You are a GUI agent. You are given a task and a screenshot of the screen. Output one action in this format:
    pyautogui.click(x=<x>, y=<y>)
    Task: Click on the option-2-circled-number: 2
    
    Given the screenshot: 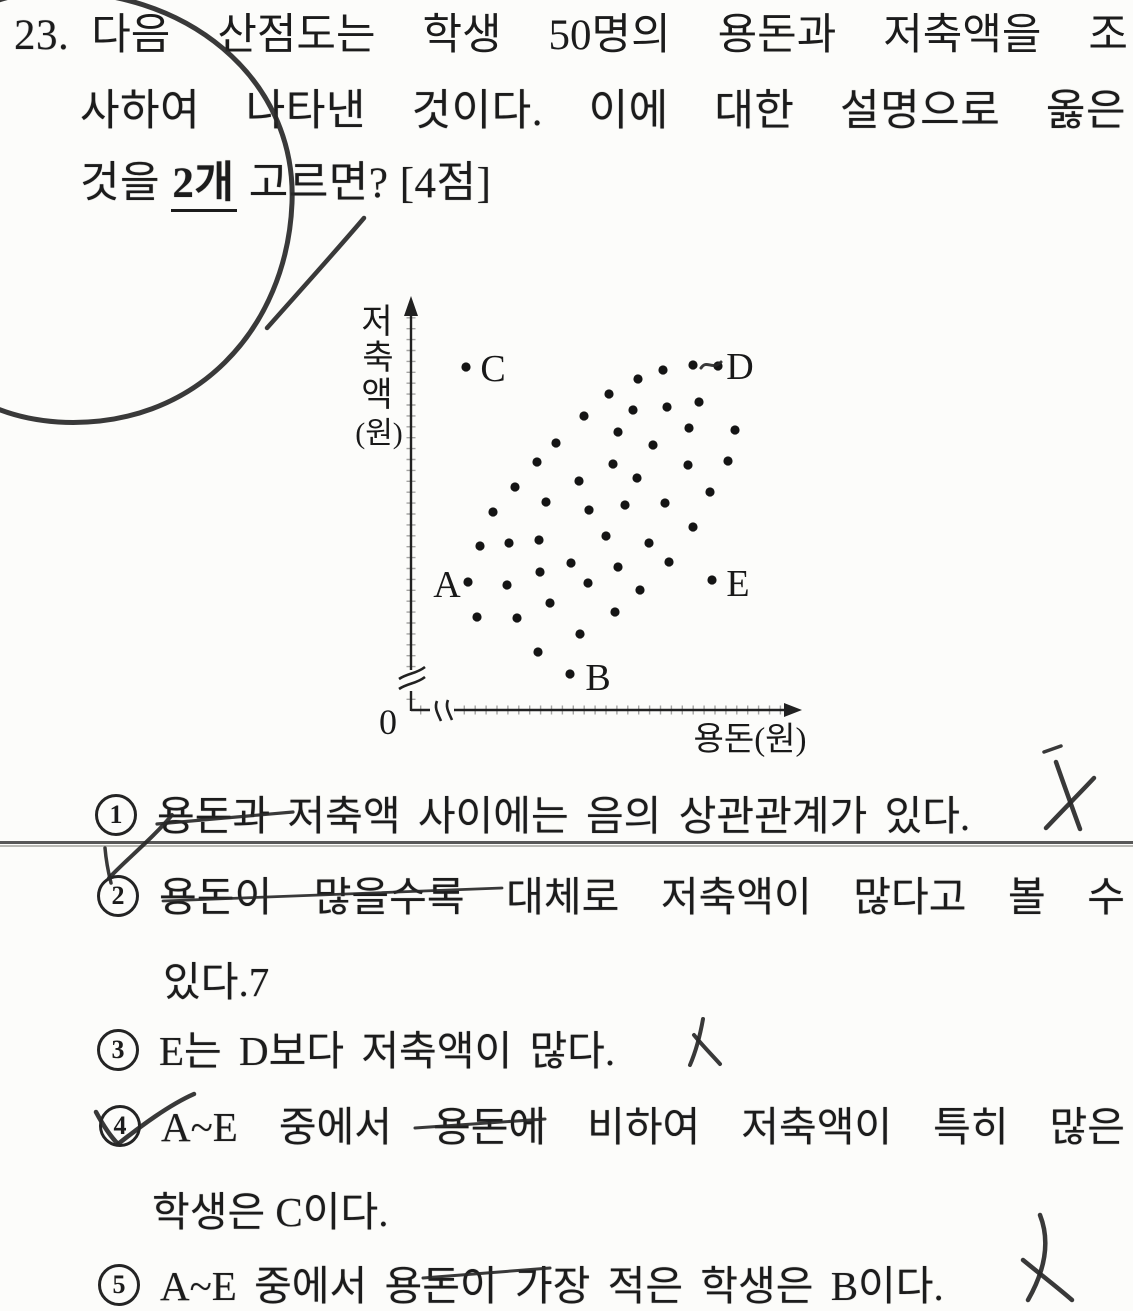 What is the action you would take?
    pyautogui.click(x=118, y=896)
    